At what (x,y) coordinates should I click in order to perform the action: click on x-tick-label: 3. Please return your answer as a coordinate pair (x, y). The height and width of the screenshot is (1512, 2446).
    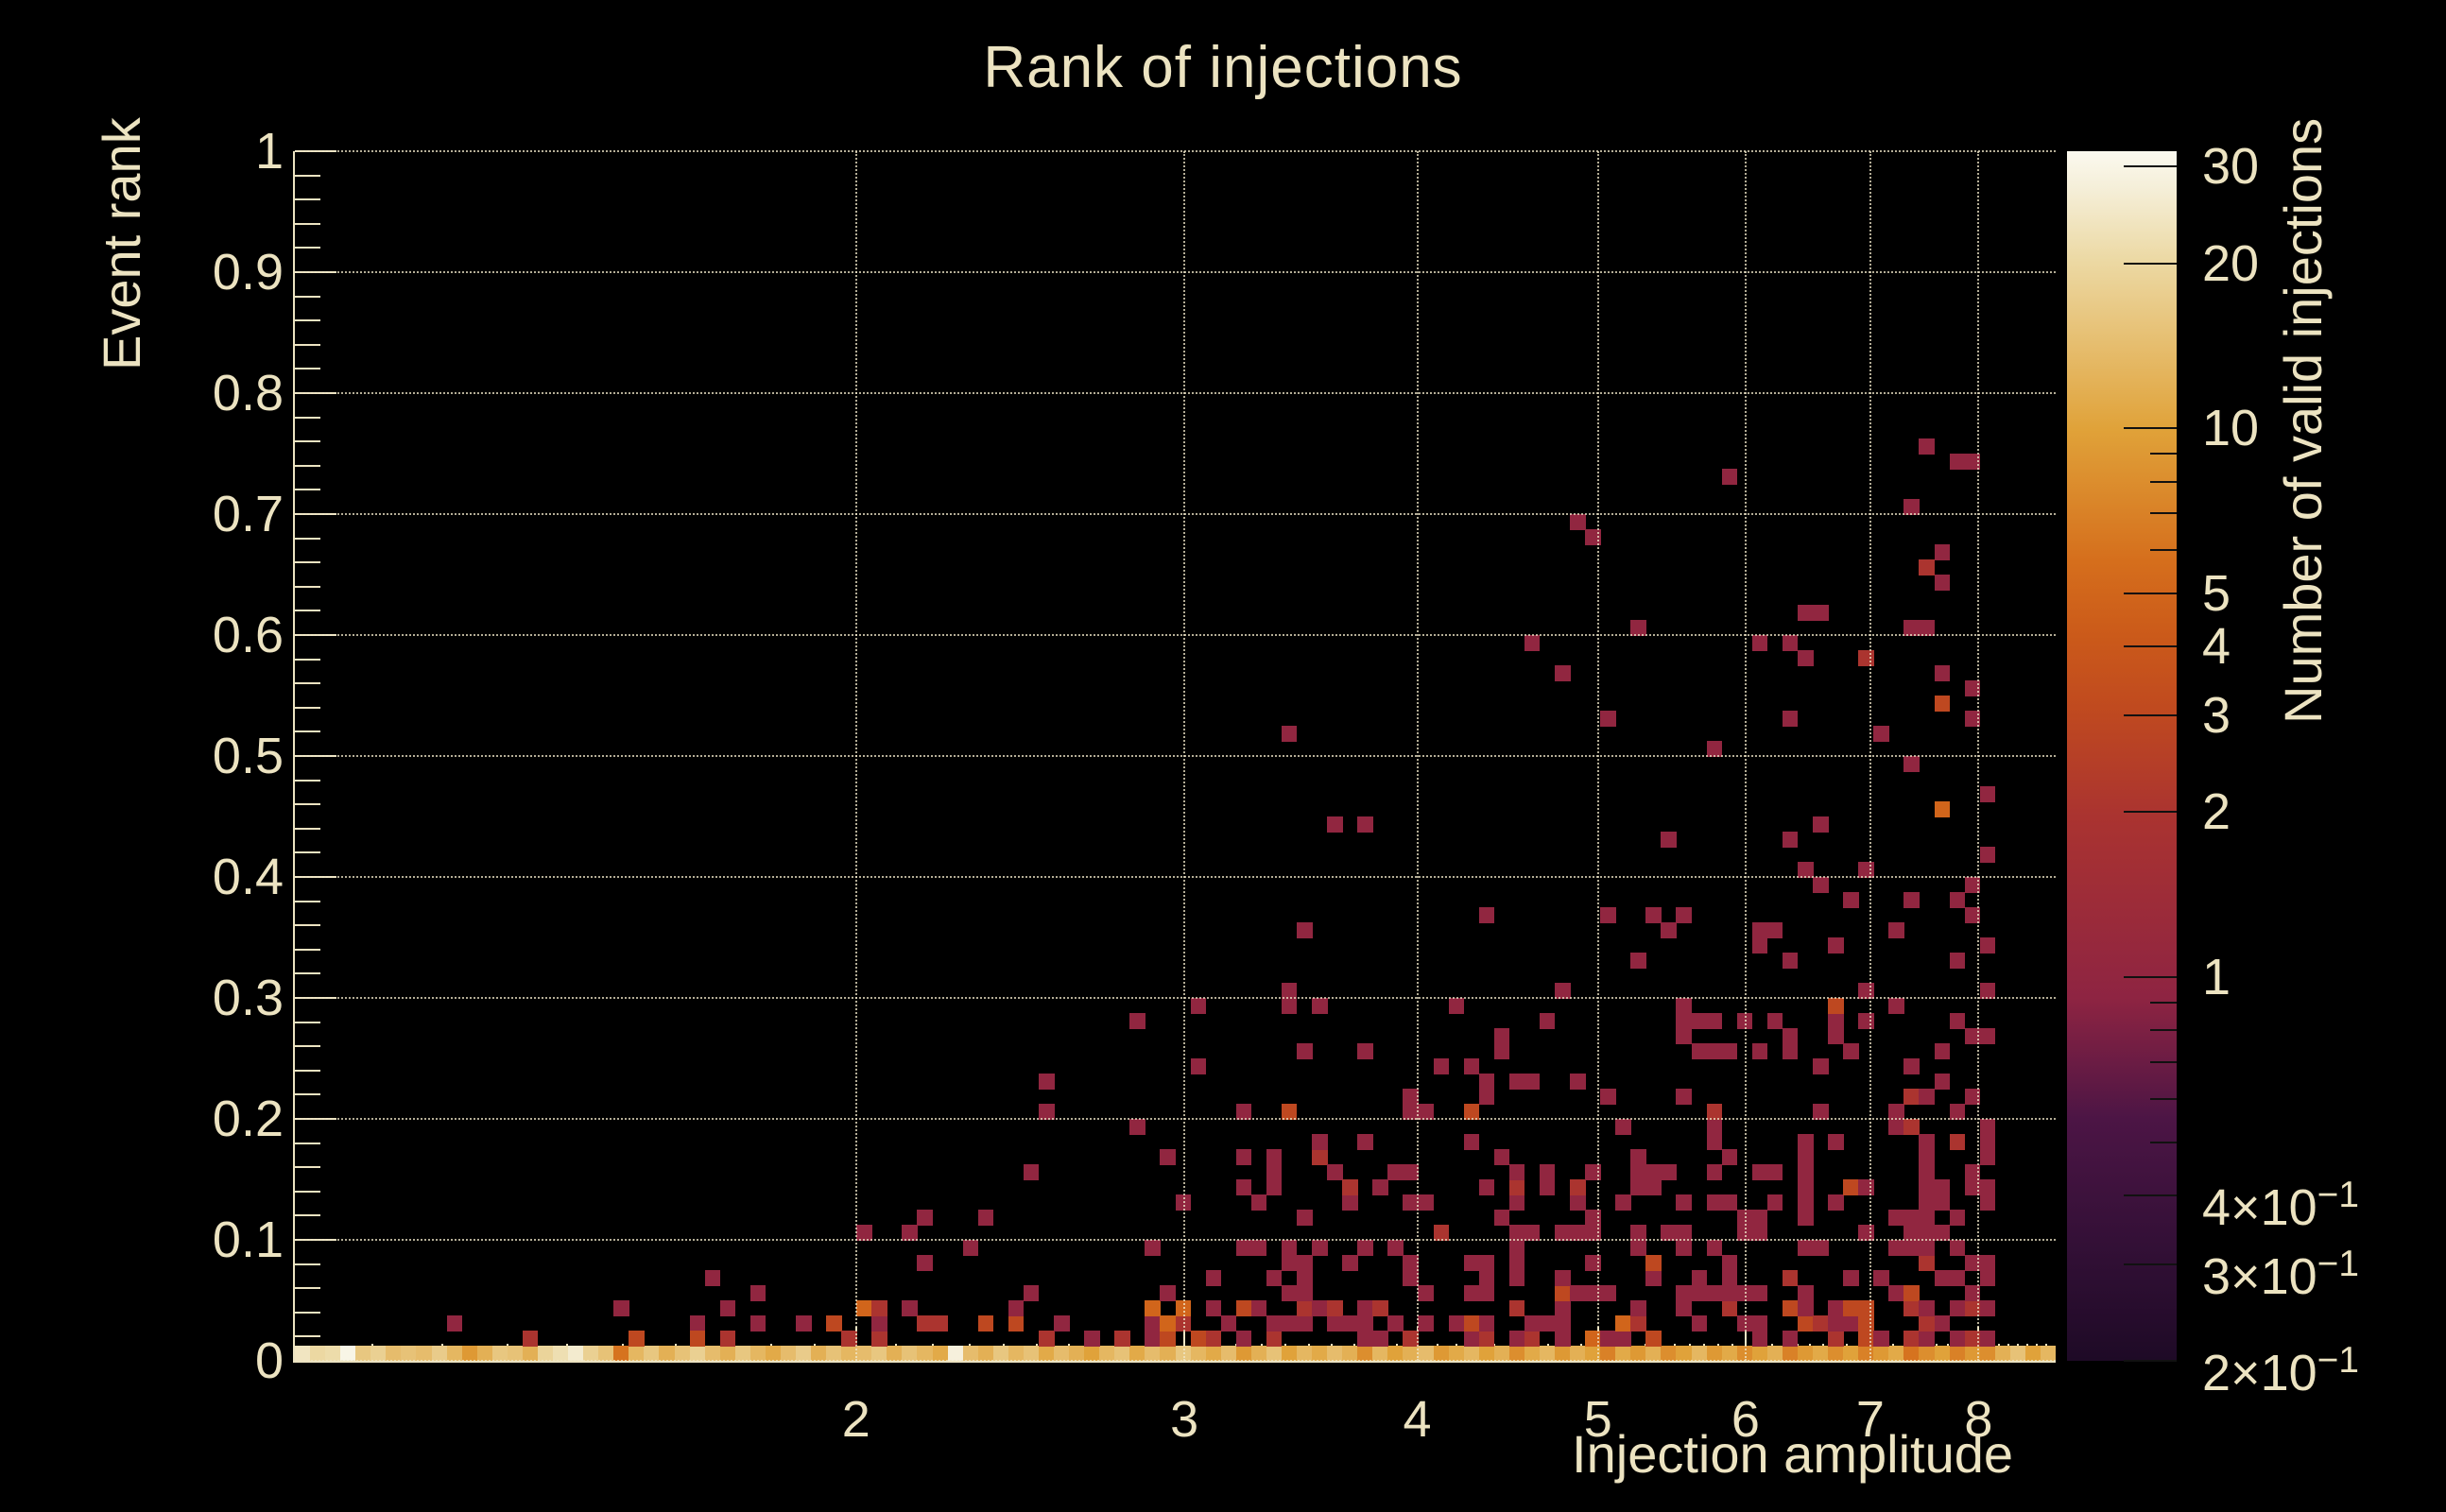
    Looking at the image, I should click on (1184, 1419).